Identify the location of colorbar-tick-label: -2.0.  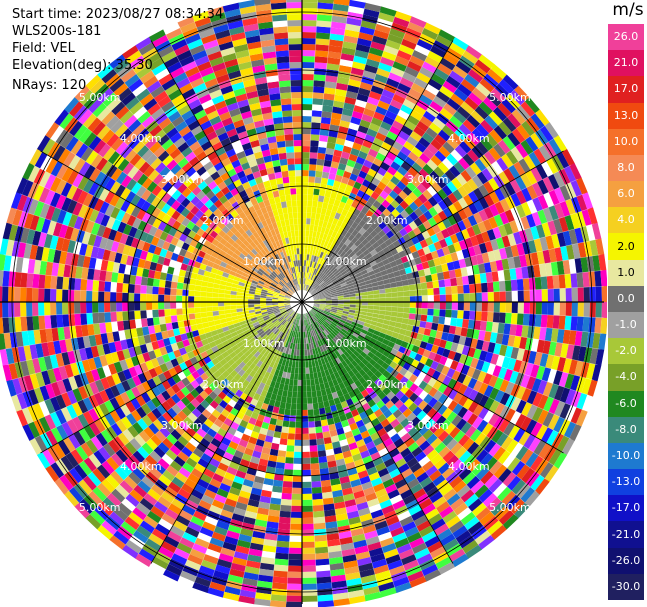
(626, 351).